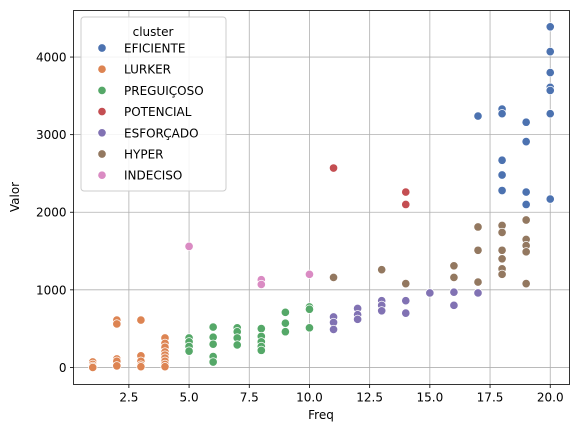 This screenshot has width=580, height=432. What do you see at coordinates (51, 213) in the screenshot?
I see `y-tick-label: 2000` at bounding box center [51, 213].